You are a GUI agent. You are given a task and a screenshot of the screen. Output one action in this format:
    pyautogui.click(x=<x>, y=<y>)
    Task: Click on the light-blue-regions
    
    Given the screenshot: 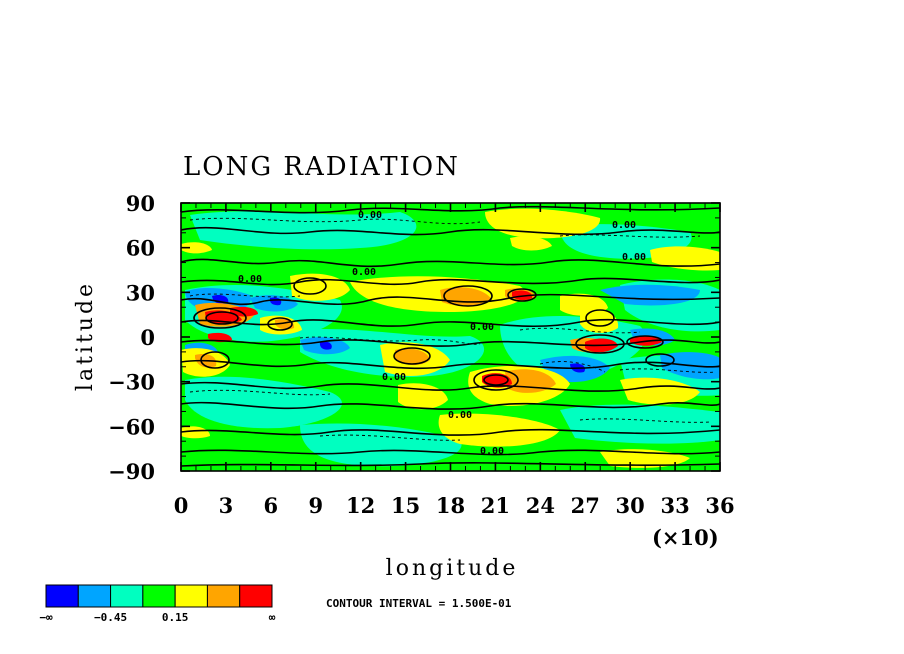 What is the action you would take?
    pyautogui.click(x=452, y=333)
    